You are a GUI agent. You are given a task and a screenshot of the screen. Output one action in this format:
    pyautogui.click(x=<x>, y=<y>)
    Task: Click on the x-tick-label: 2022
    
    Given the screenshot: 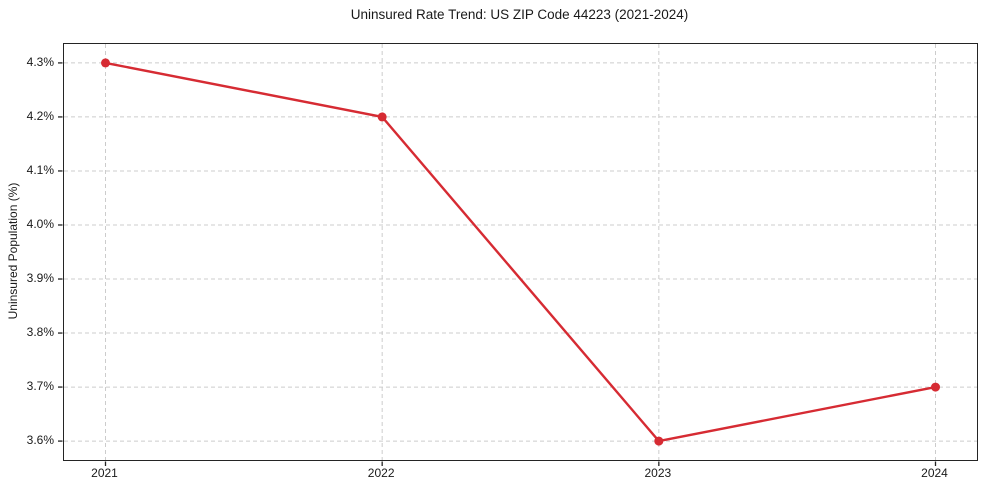 What is the action you would take?
    pyautogui.click(x=381, y=473)
    